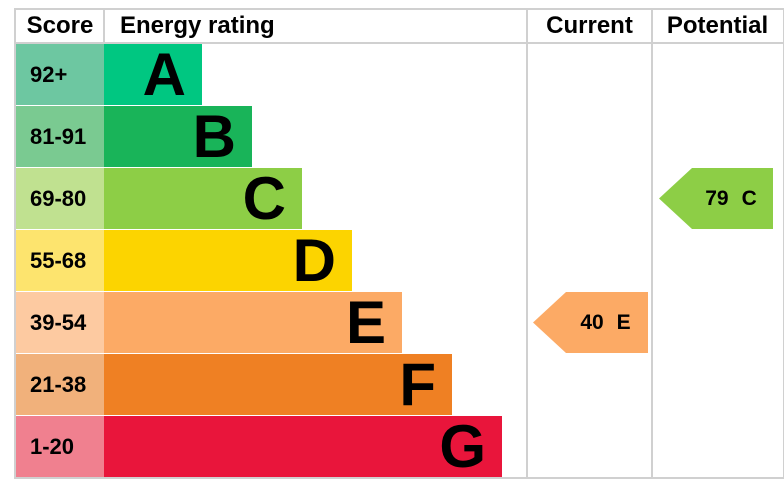  What do you see at coordinates (214, 136) in the screenshot?
I see `band-letter-b: B` at bounding box center [214, 136].